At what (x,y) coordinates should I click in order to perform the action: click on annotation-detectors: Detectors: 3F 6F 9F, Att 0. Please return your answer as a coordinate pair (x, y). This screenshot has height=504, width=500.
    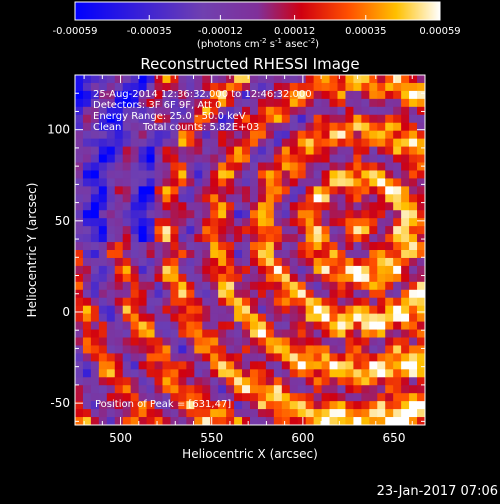
    Looking at the image, I should click on (157, 105).